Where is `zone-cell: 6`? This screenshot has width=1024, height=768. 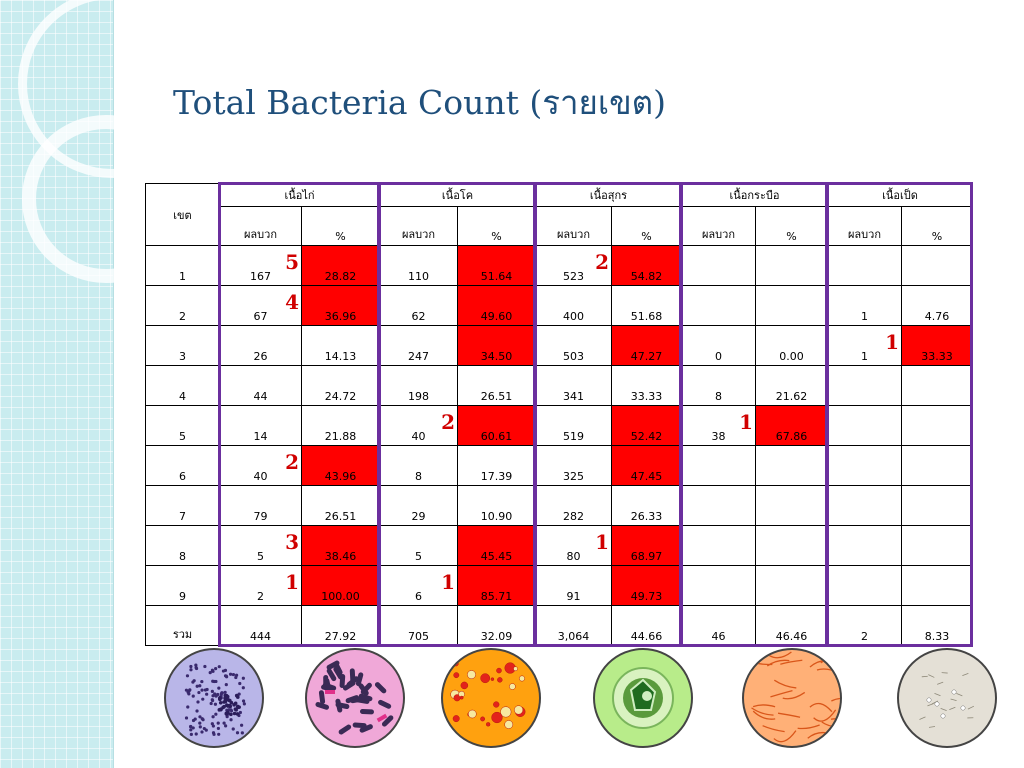
zone-cell: 6 is located at coordinates (182, 465).